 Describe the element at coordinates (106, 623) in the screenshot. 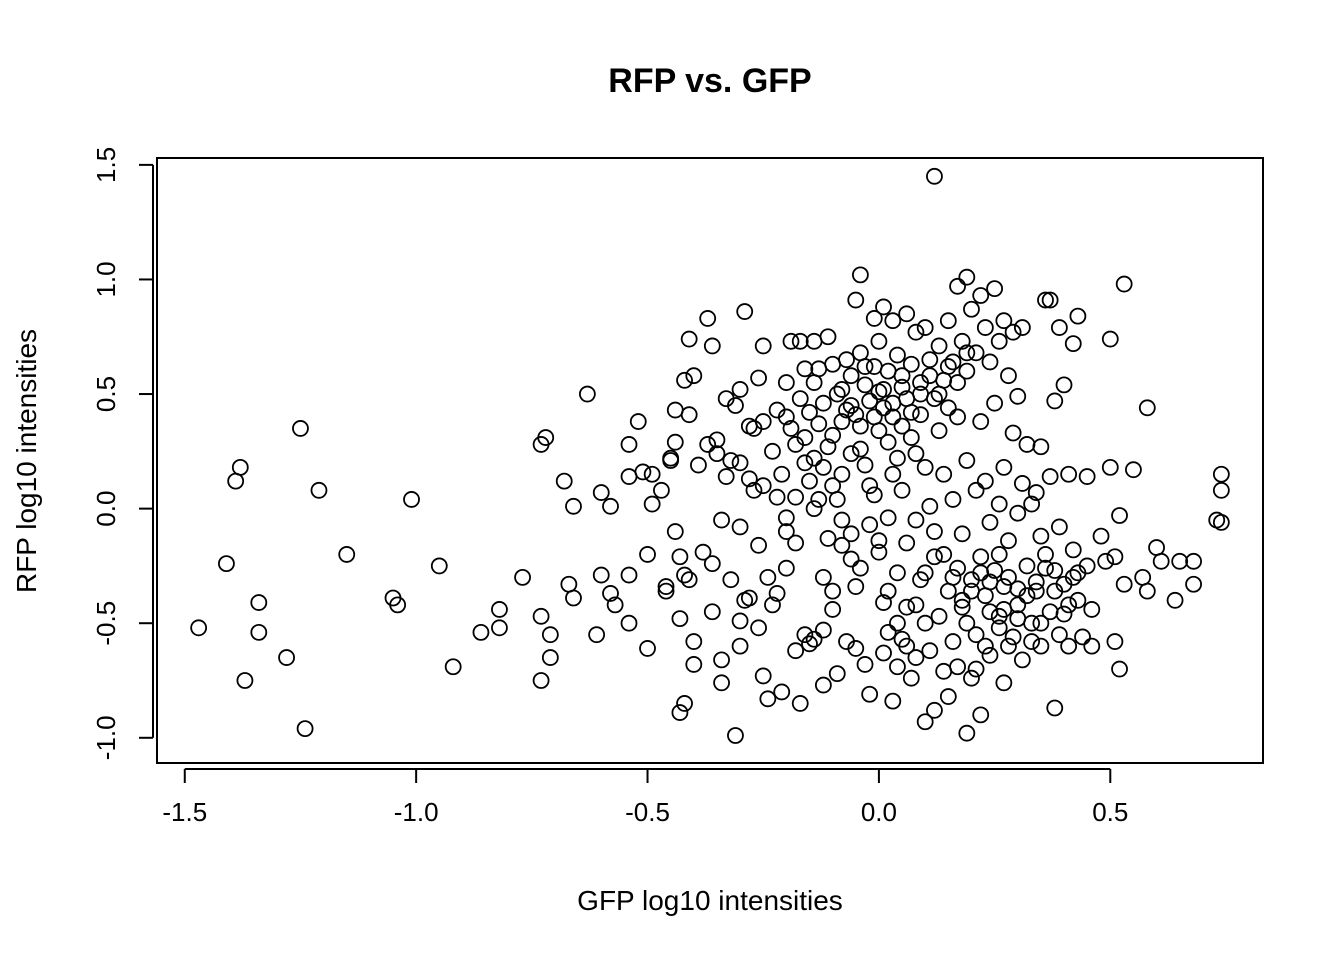

I see `y-tick-label: -0.5` at that location.